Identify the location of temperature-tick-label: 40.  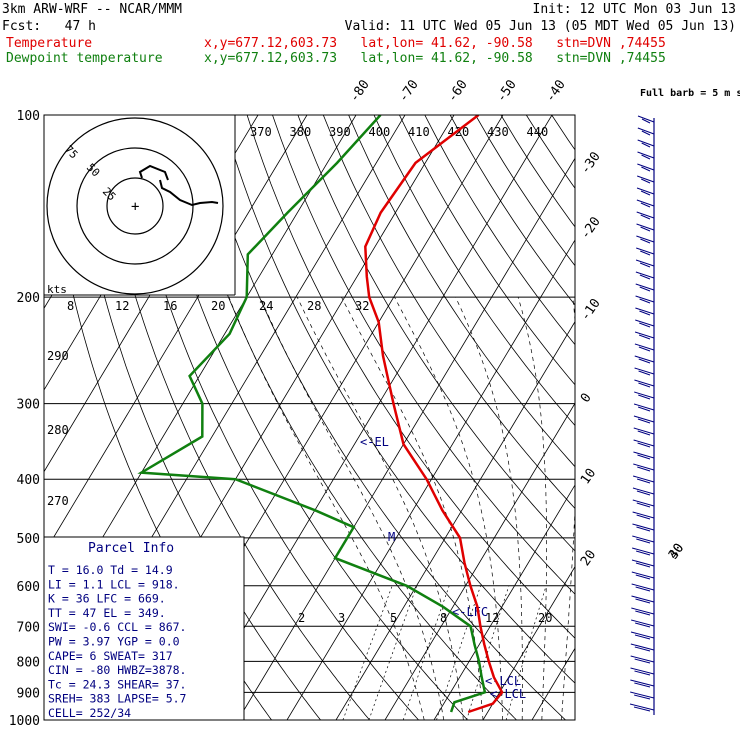
(676, 551).